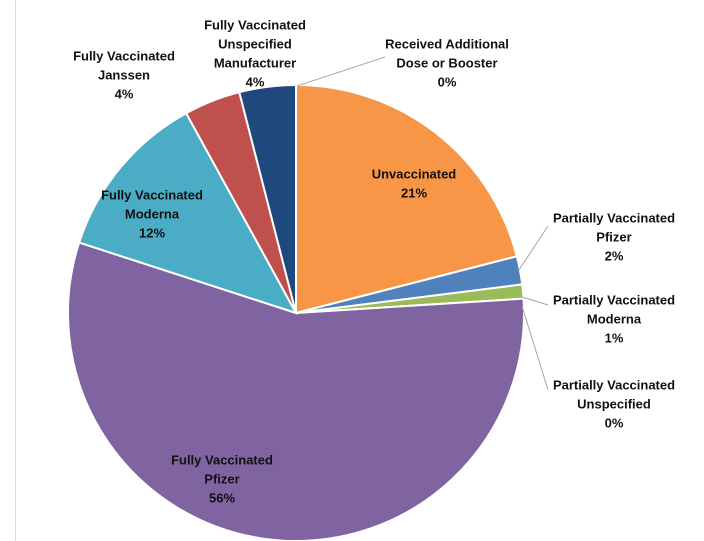 The width and height of the screenshot is (704, 541). I want to click on slice-label: Dose or Booster, so click(446, 62).